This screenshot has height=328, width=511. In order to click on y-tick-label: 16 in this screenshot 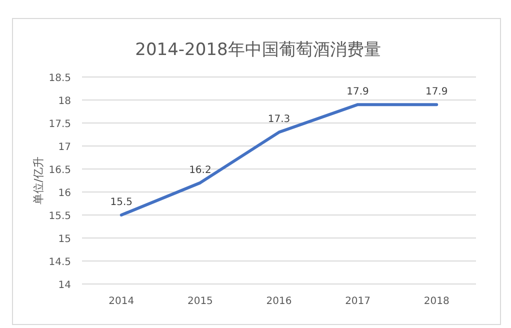, I will do `click(64, 193)`.